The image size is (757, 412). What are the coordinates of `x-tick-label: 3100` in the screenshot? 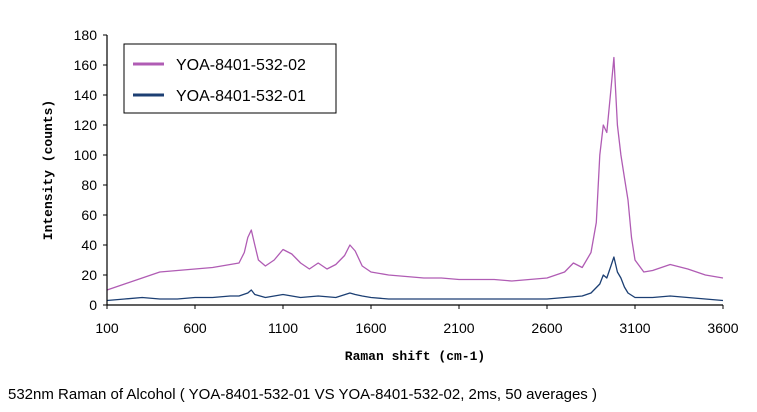 It's located at (634, 328).